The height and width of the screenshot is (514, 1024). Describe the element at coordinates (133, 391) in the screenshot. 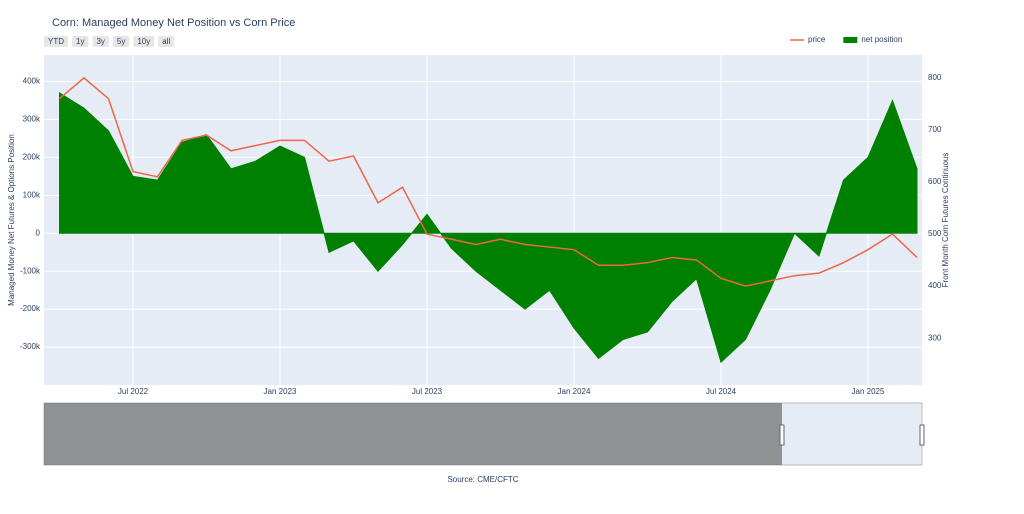

I see `x-tick-label: Jul 2022` at that location.